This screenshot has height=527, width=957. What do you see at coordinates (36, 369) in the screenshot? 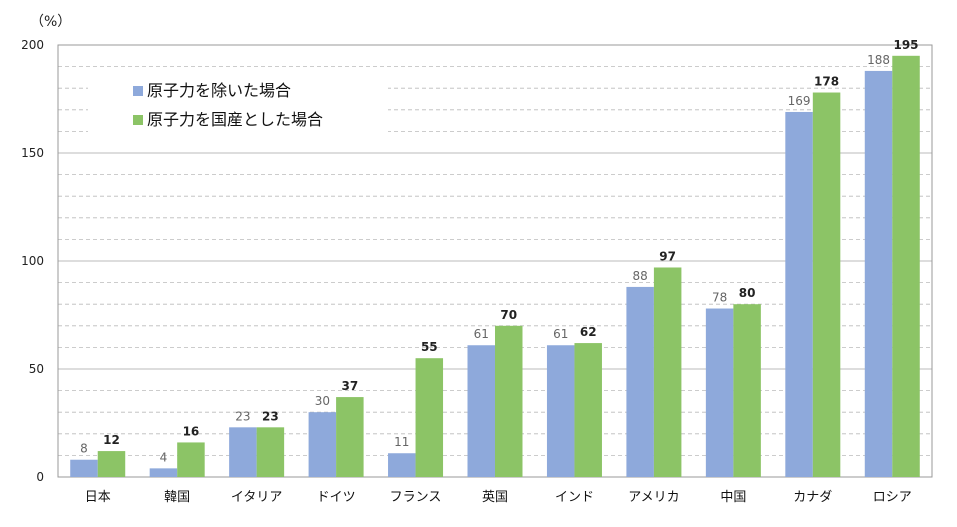
I see `y-tick-label: 50` at bounding box center [36, 369].